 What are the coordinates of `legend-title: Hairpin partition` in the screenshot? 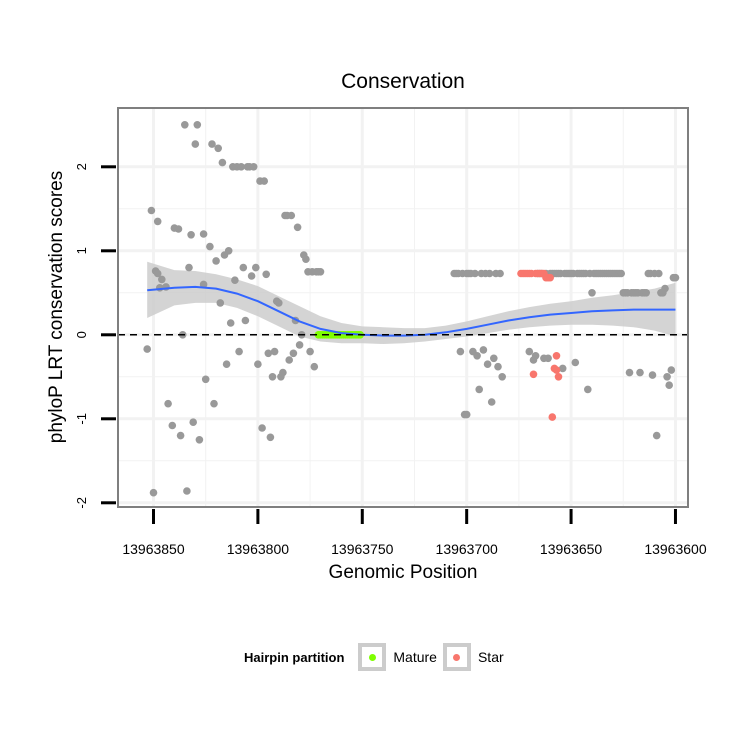 It's located at (294, 657).